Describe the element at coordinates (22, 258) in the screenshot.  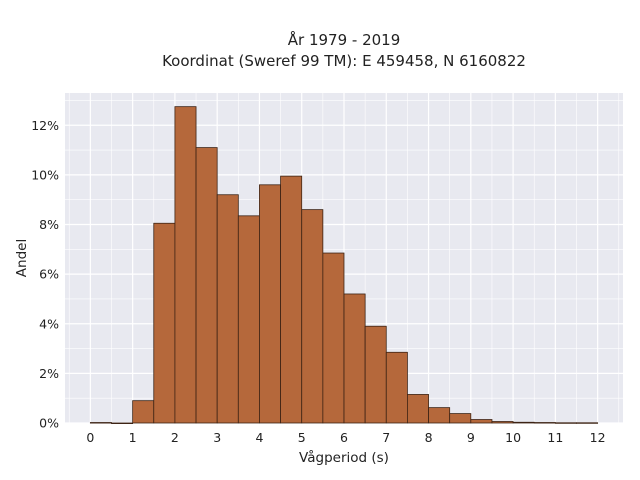
I see `y-axis-label: Andel` at that location.